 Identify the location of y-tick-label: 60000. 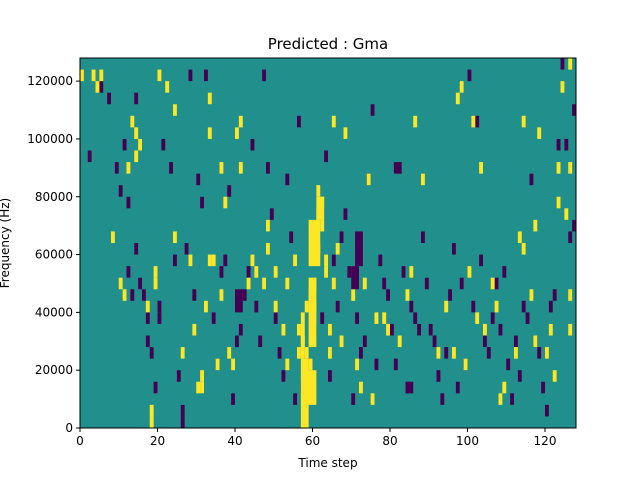
(54, 255).